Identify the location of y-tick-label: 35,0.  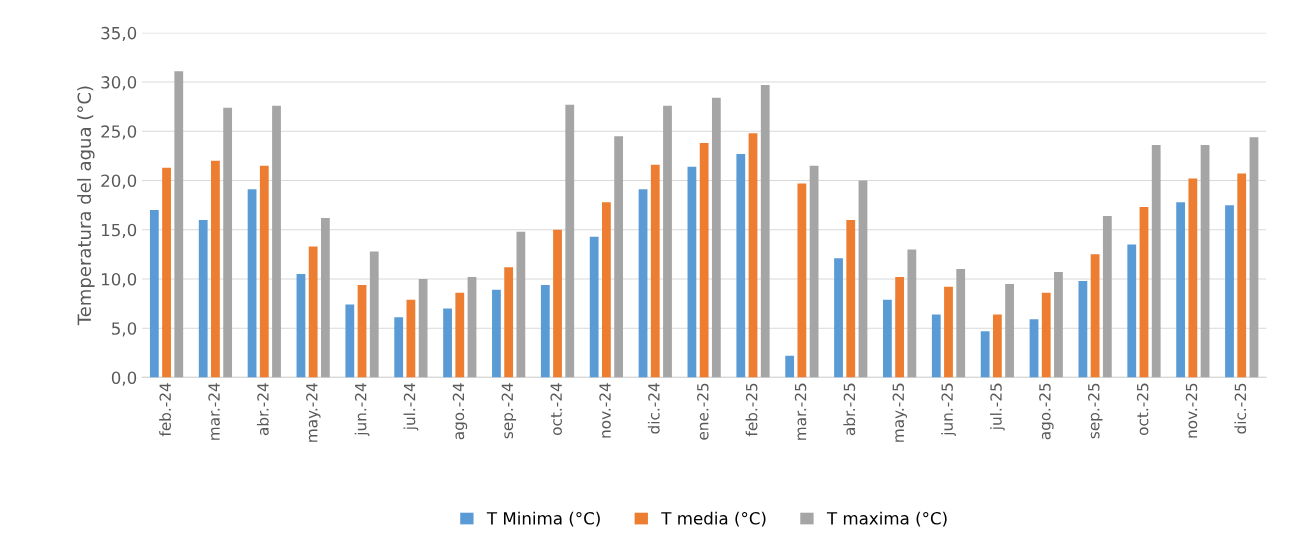
(119, 34).